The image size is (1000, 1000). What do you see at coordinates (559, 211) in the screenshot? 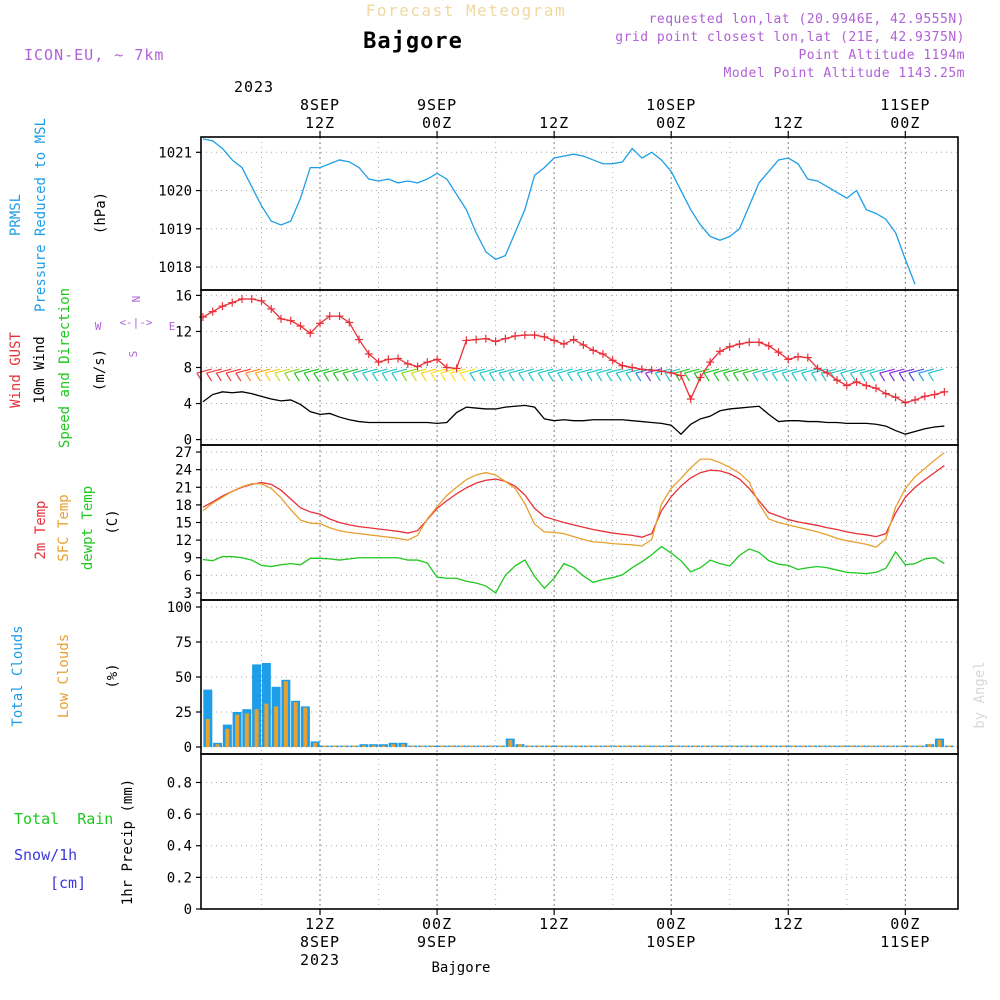
I see `series-prmsl` at bounding box center [559, 211].